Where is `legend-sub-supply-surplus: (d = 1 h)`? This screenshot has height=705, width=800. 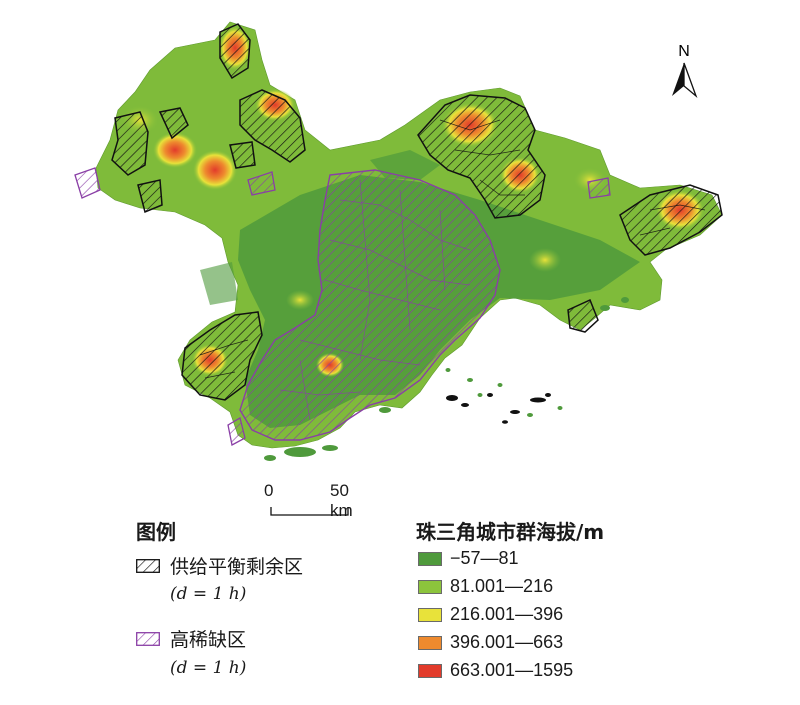 legend-sub-supply-surplus: (d = 1 h) is located at coordinates (208, 594).